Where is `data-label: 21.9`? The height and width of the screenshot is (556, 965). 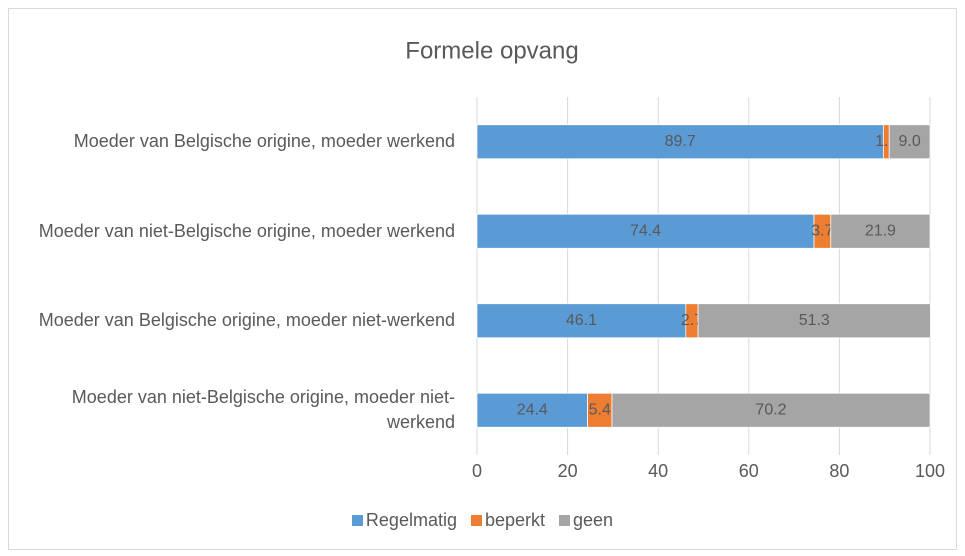 data-label: 21.9 is located at coordinates (880, 230).